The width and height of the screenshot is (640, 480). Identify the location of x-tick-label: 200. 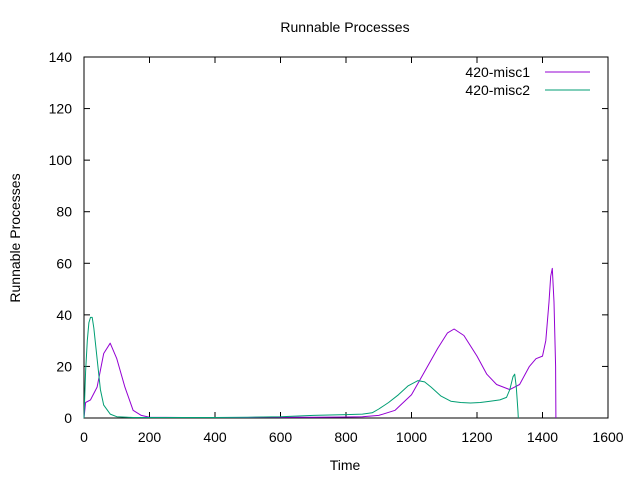
(150, 437).